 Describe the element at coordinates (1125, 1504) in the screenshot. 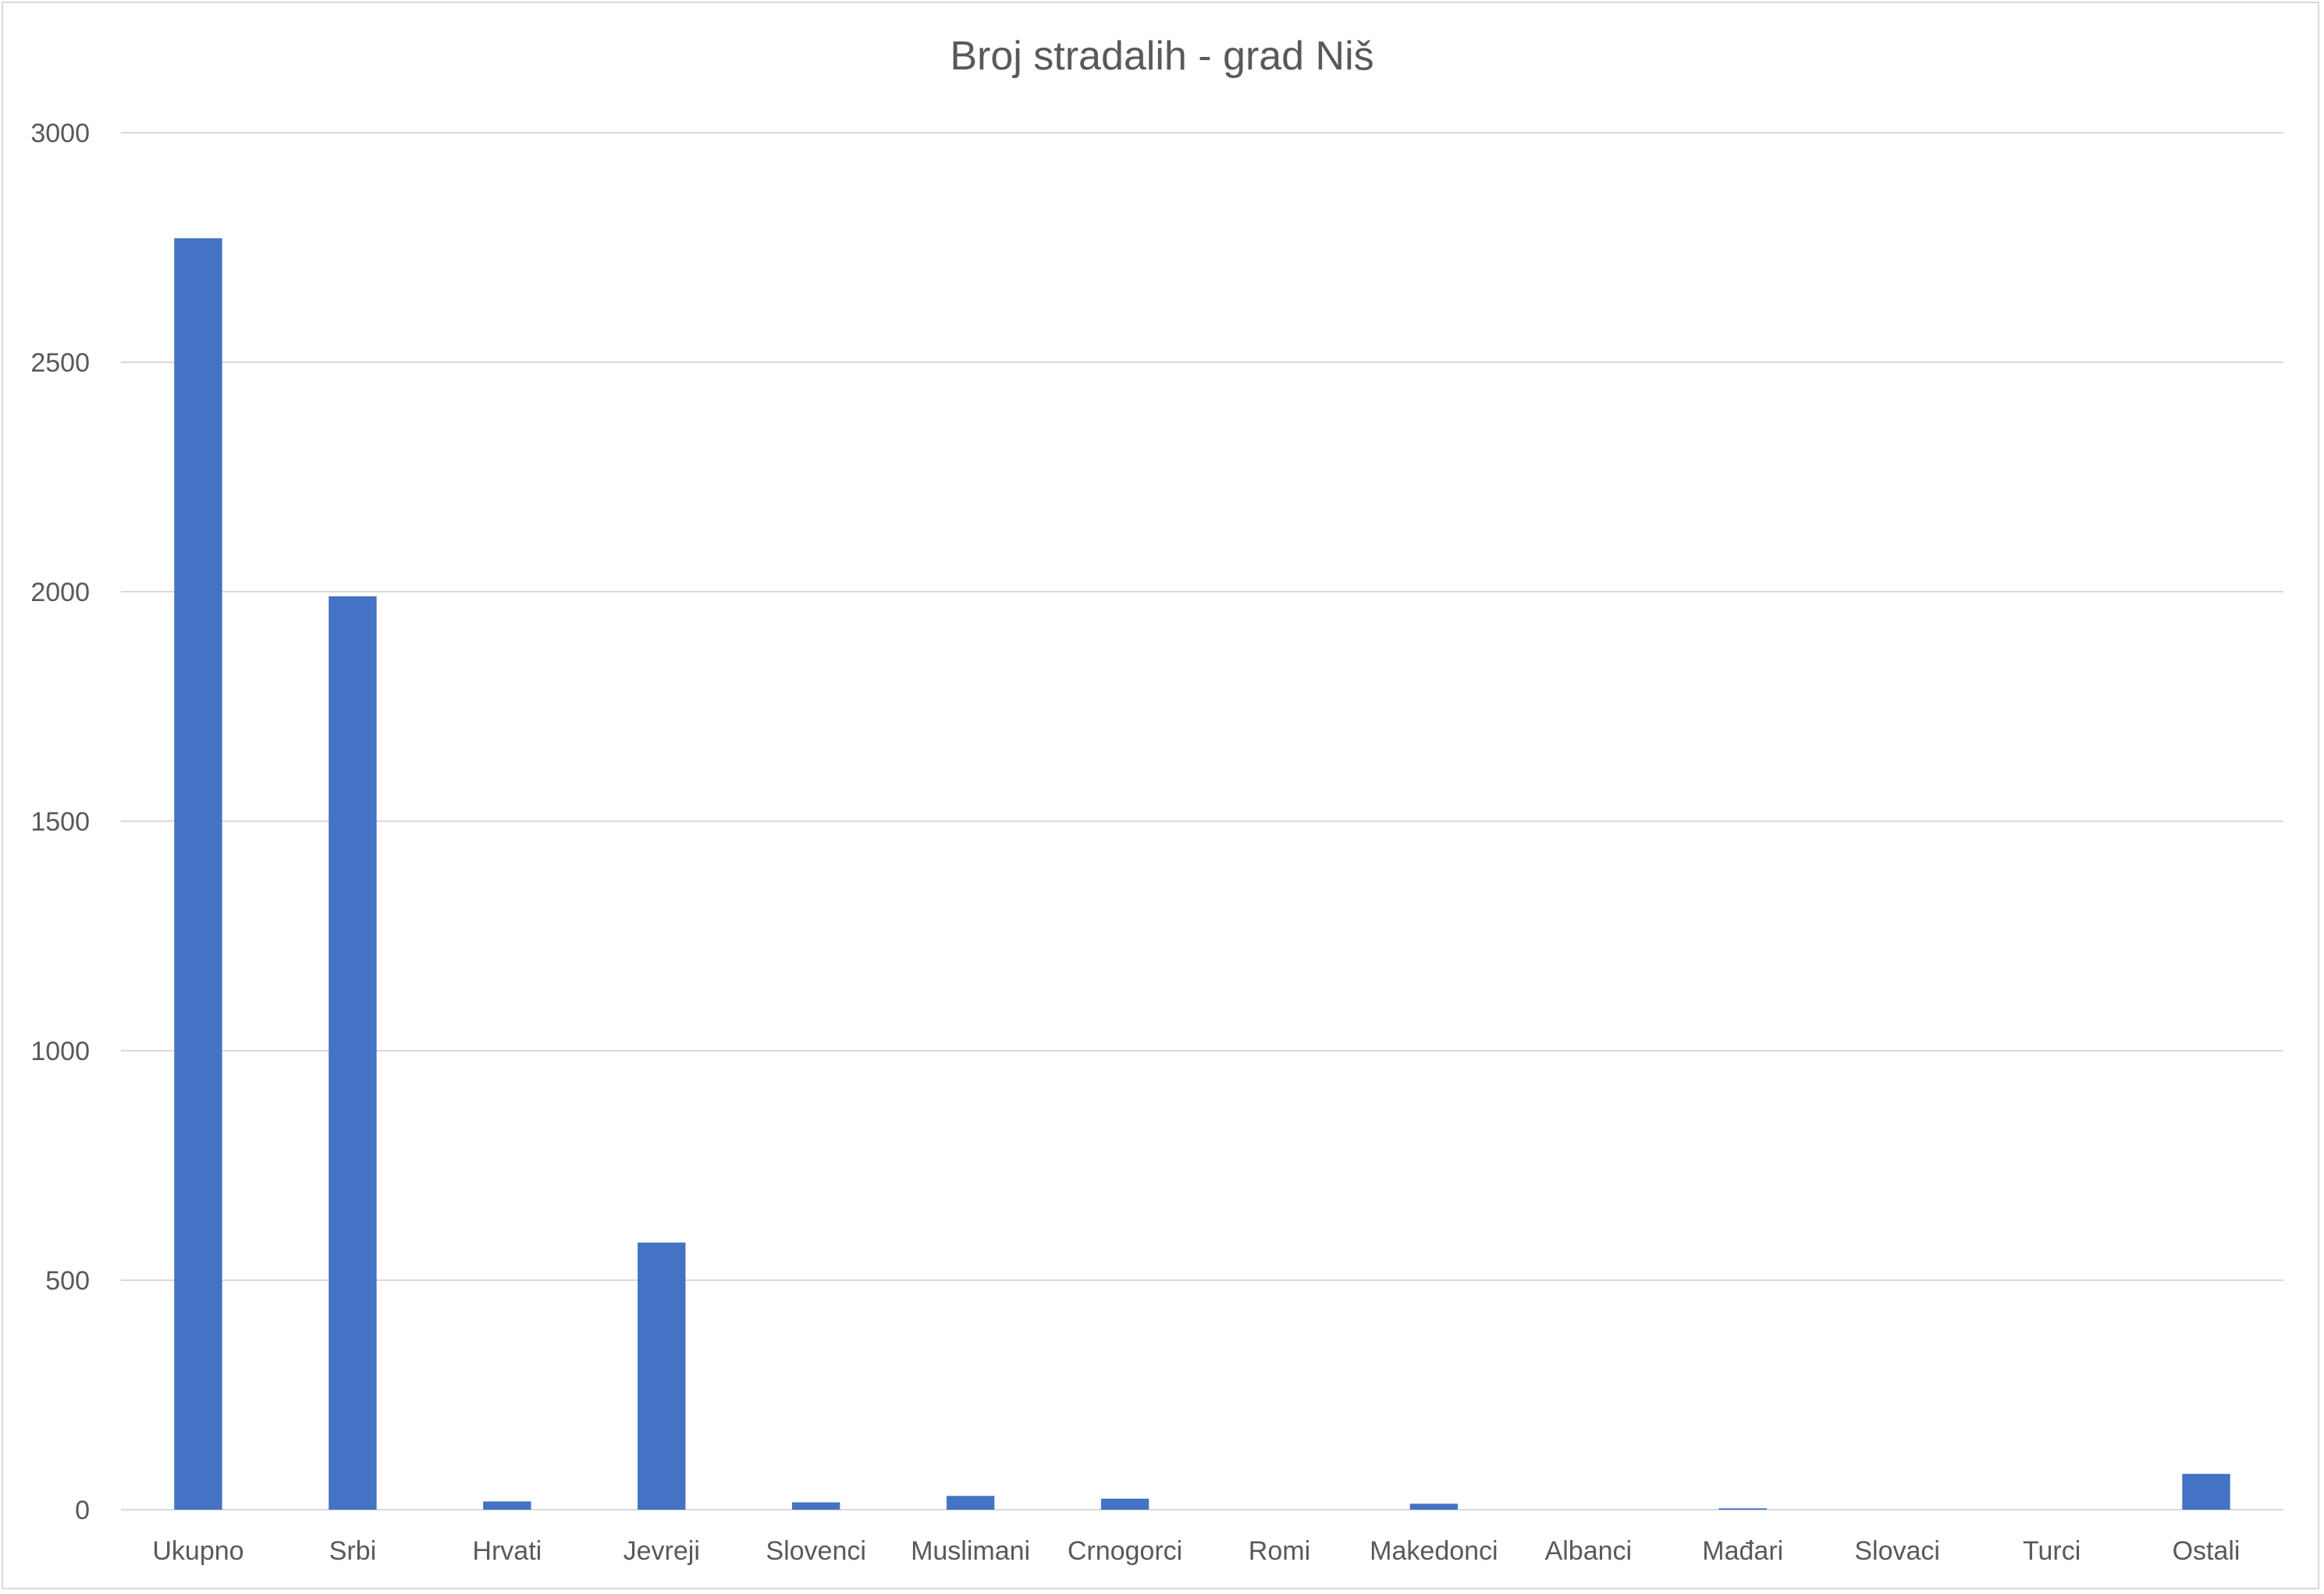

I see `bar-crnogorci` at that location.